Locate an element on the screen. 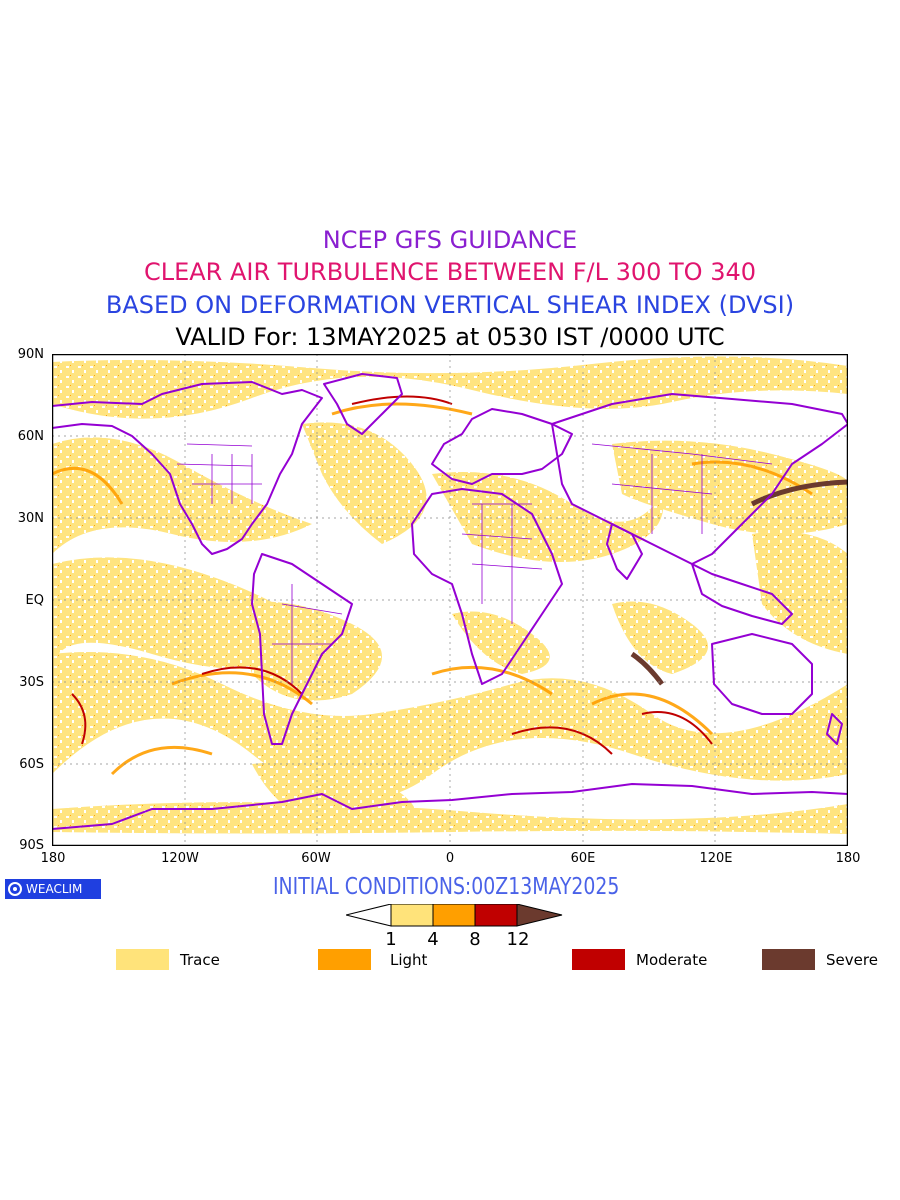 The image size is (900, 1200). weaclim-logo: WEACLIM is located at coordinates (53, 889).